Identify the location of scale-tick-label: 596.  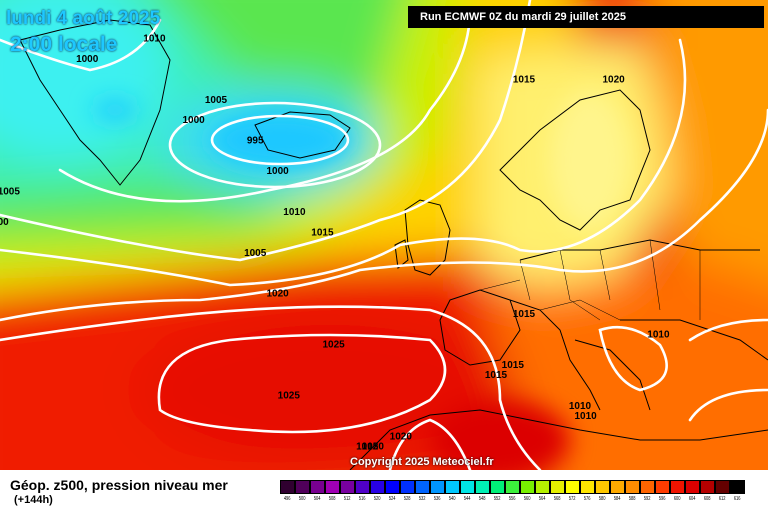
(662, 499).